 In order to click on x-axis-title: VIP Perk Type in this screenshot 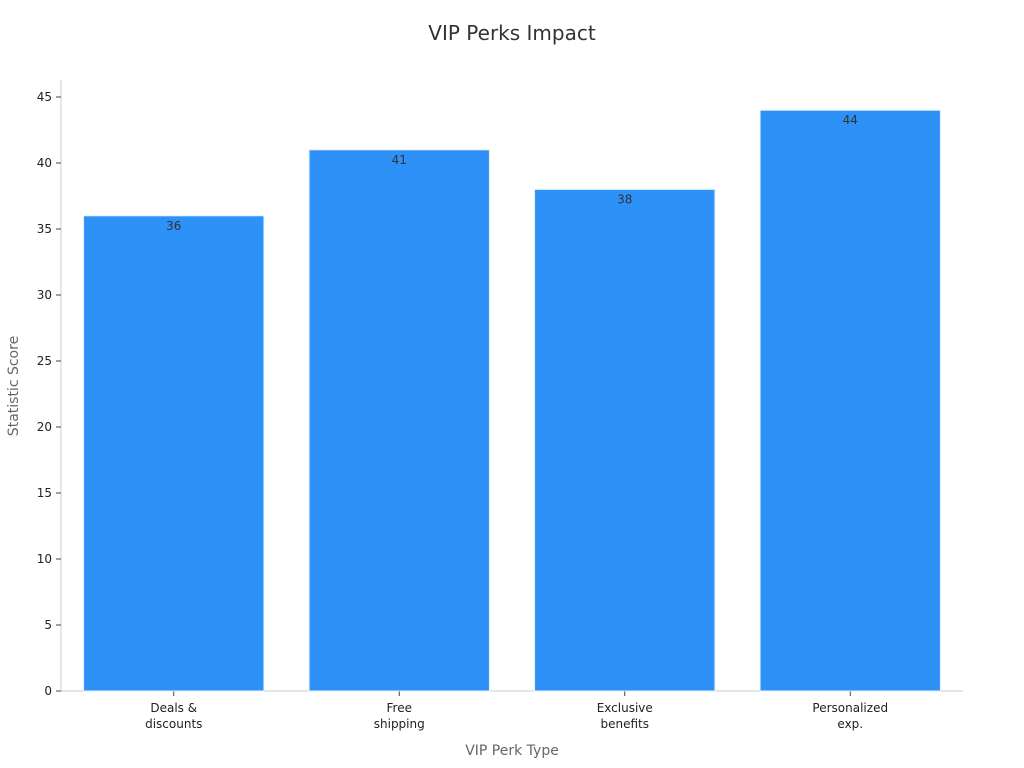, I will do `click(512, 751)`.